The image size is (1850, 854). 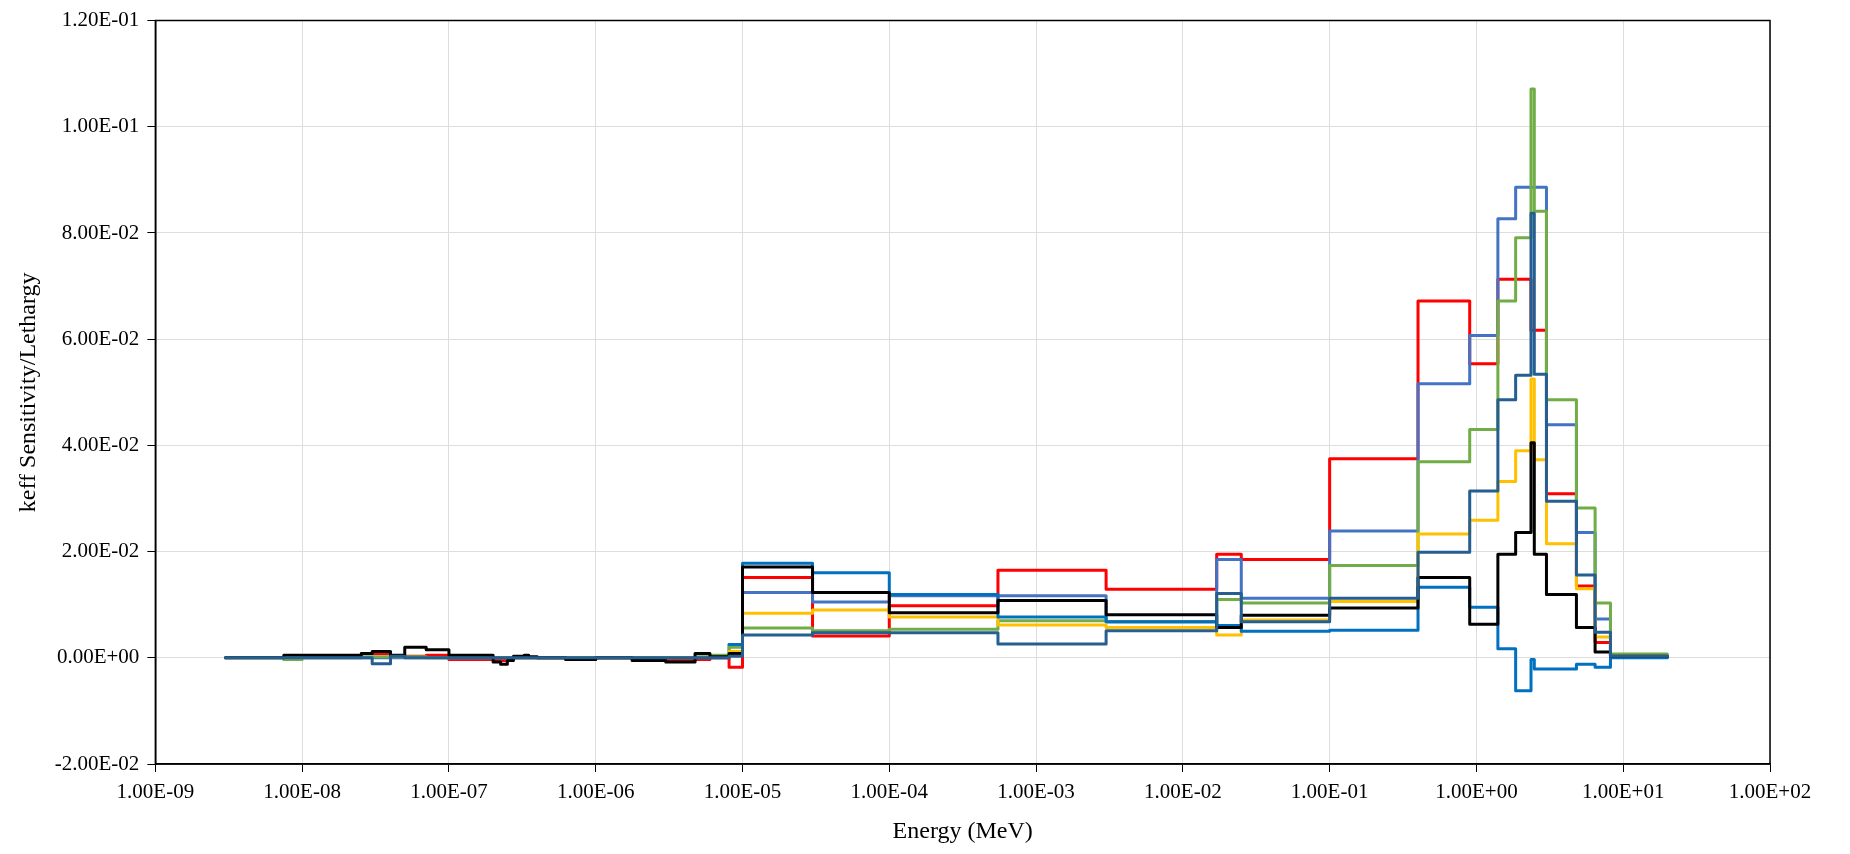 I want to click on x-tick-label: 1.00E-03, so click(x=1036, y=791).